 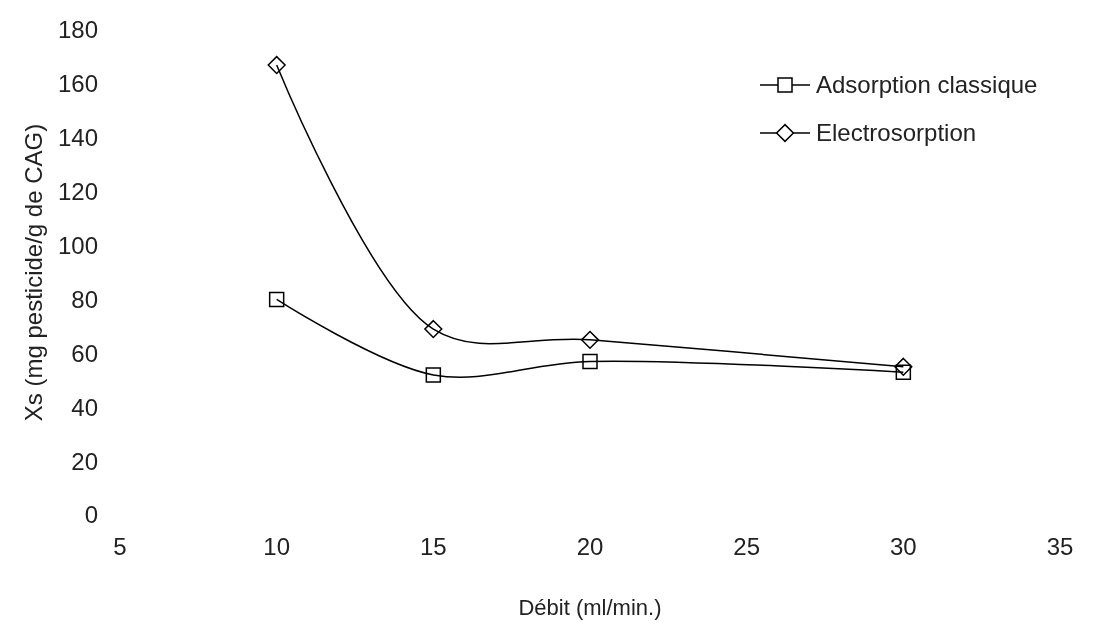 What do you see at coordinates (896, 133) in the screenshot?
I see `legend-label: Electrosorption` at bounding box center [896, 133].